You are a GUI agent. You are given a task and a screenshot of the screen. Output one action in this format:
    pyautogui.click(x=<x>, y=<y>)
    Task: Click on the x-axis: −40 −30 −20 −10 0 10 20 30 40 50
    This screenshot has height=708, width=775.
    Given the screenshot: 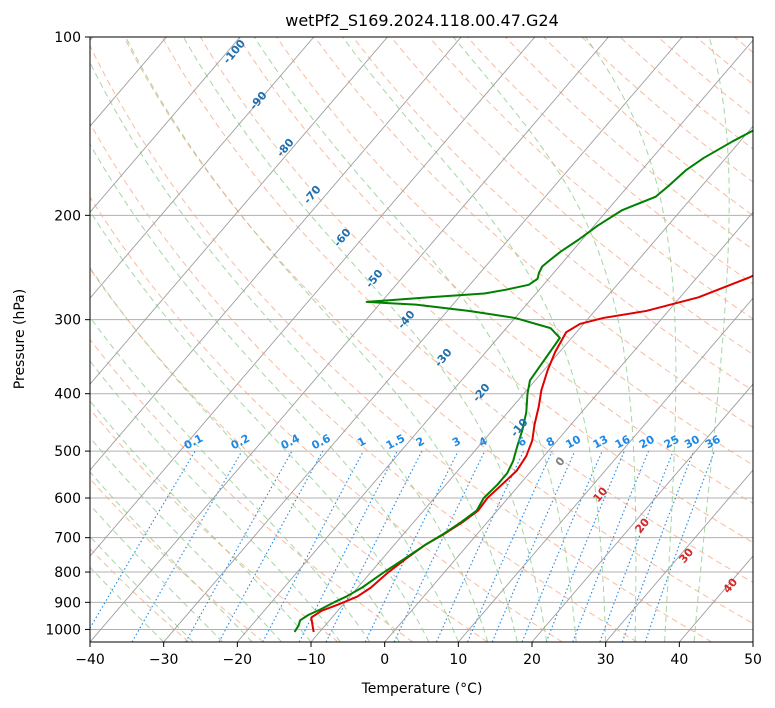 What is the action you would take?
    pyautogui.click(x=418, y=655)
    